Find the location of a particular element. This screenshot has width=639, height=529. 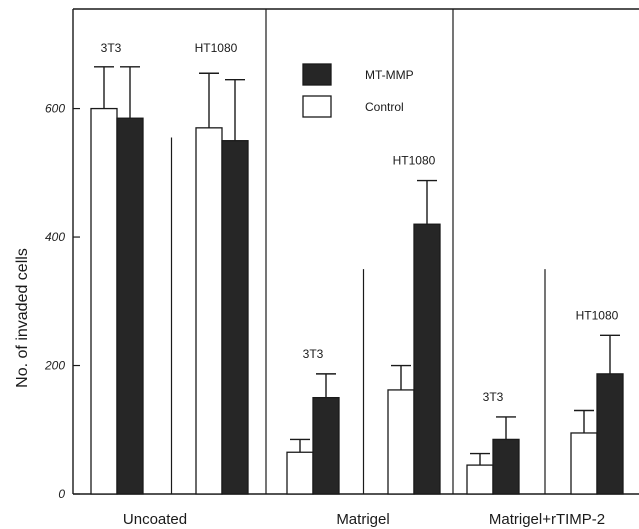

panel-label-2: Matrigel+rTIMP-2 is located at coordinates (547, 519).